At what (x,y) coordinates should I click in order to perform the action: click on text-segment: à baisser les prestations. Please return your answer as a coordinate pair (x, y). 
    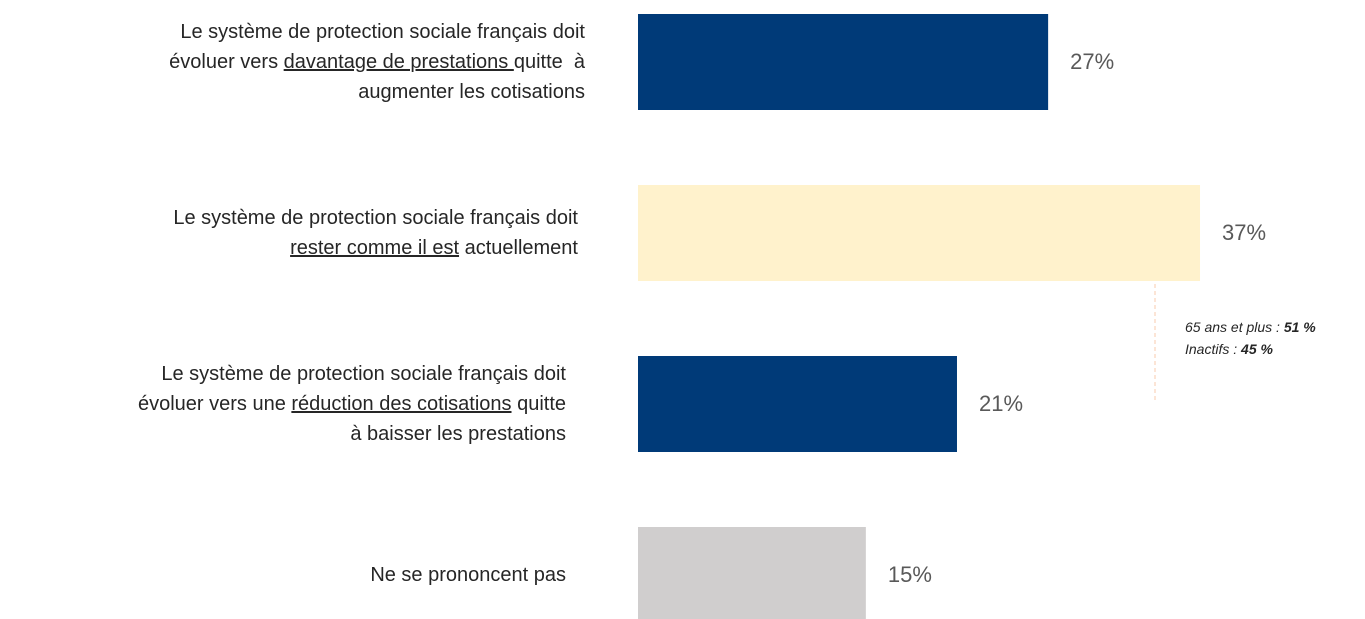
    Looking at the image, I should click on (458, 434).